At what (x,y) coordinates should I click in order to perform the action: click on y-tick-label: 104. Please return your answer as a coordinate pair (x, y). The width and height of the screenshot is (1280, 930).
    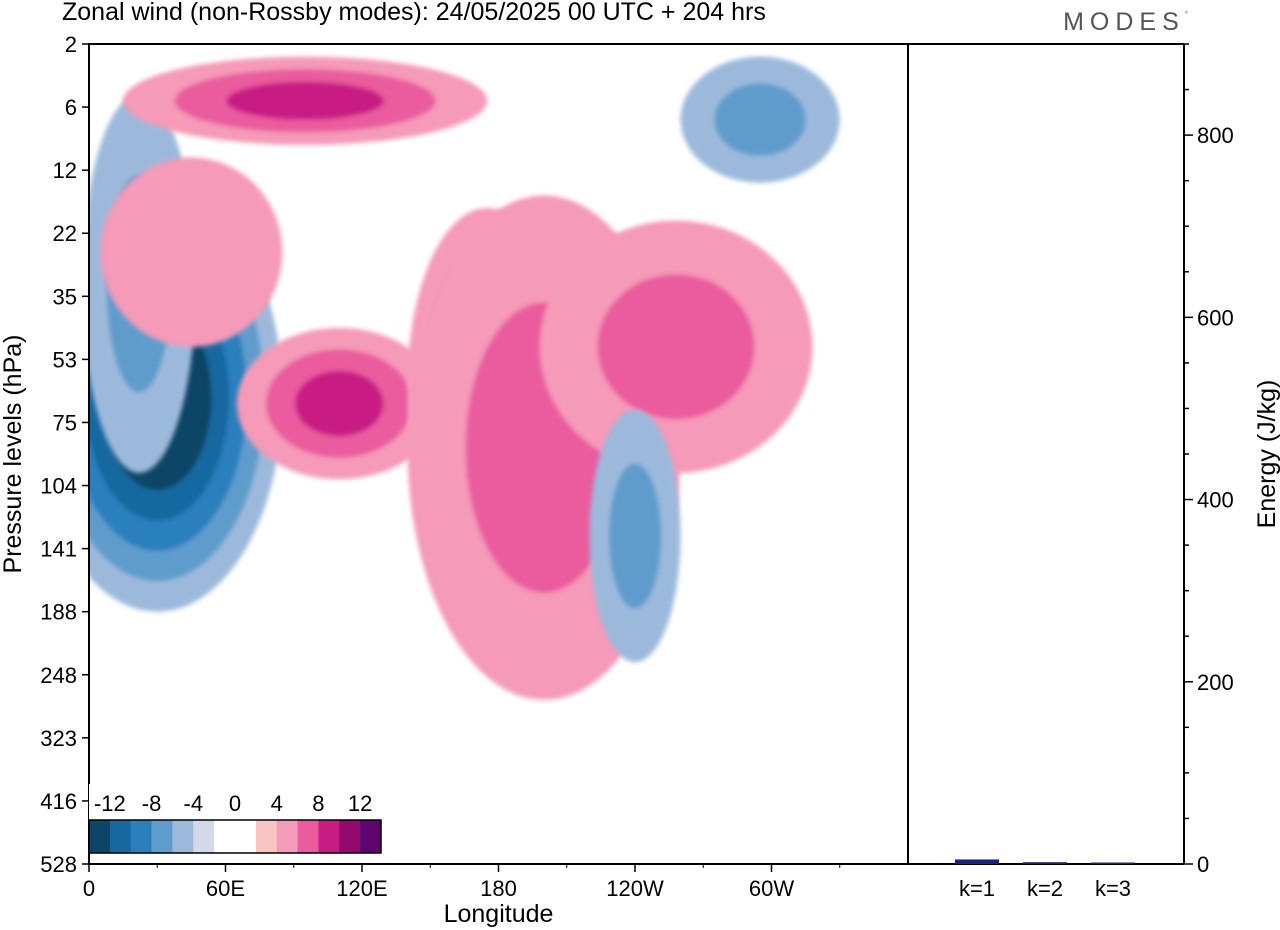
    Looking at the image, I should click on (58, 486).